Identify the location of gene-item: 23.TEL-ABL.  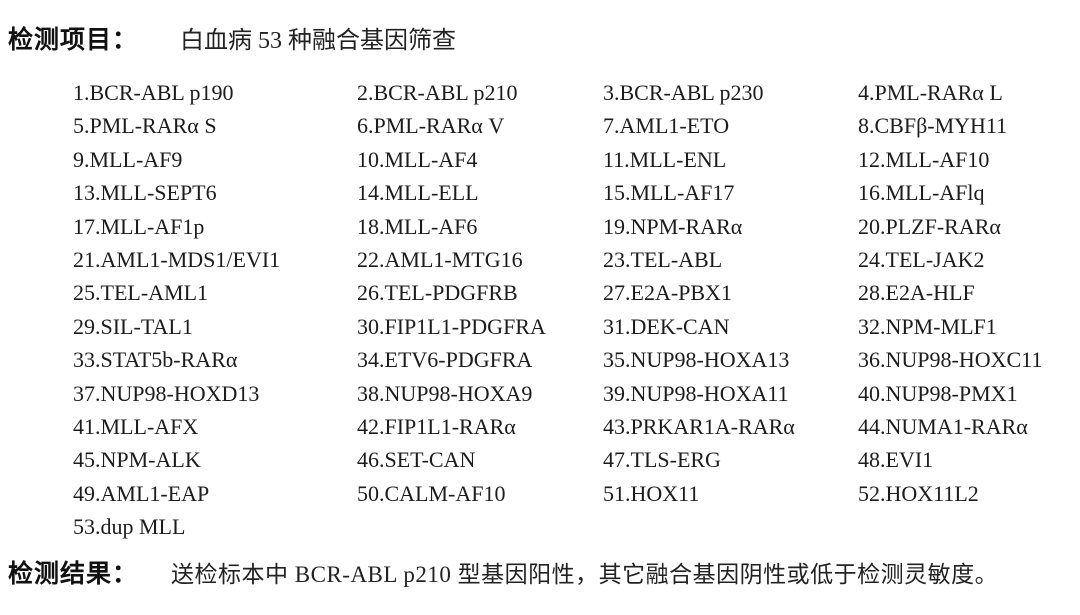
(663, 260).